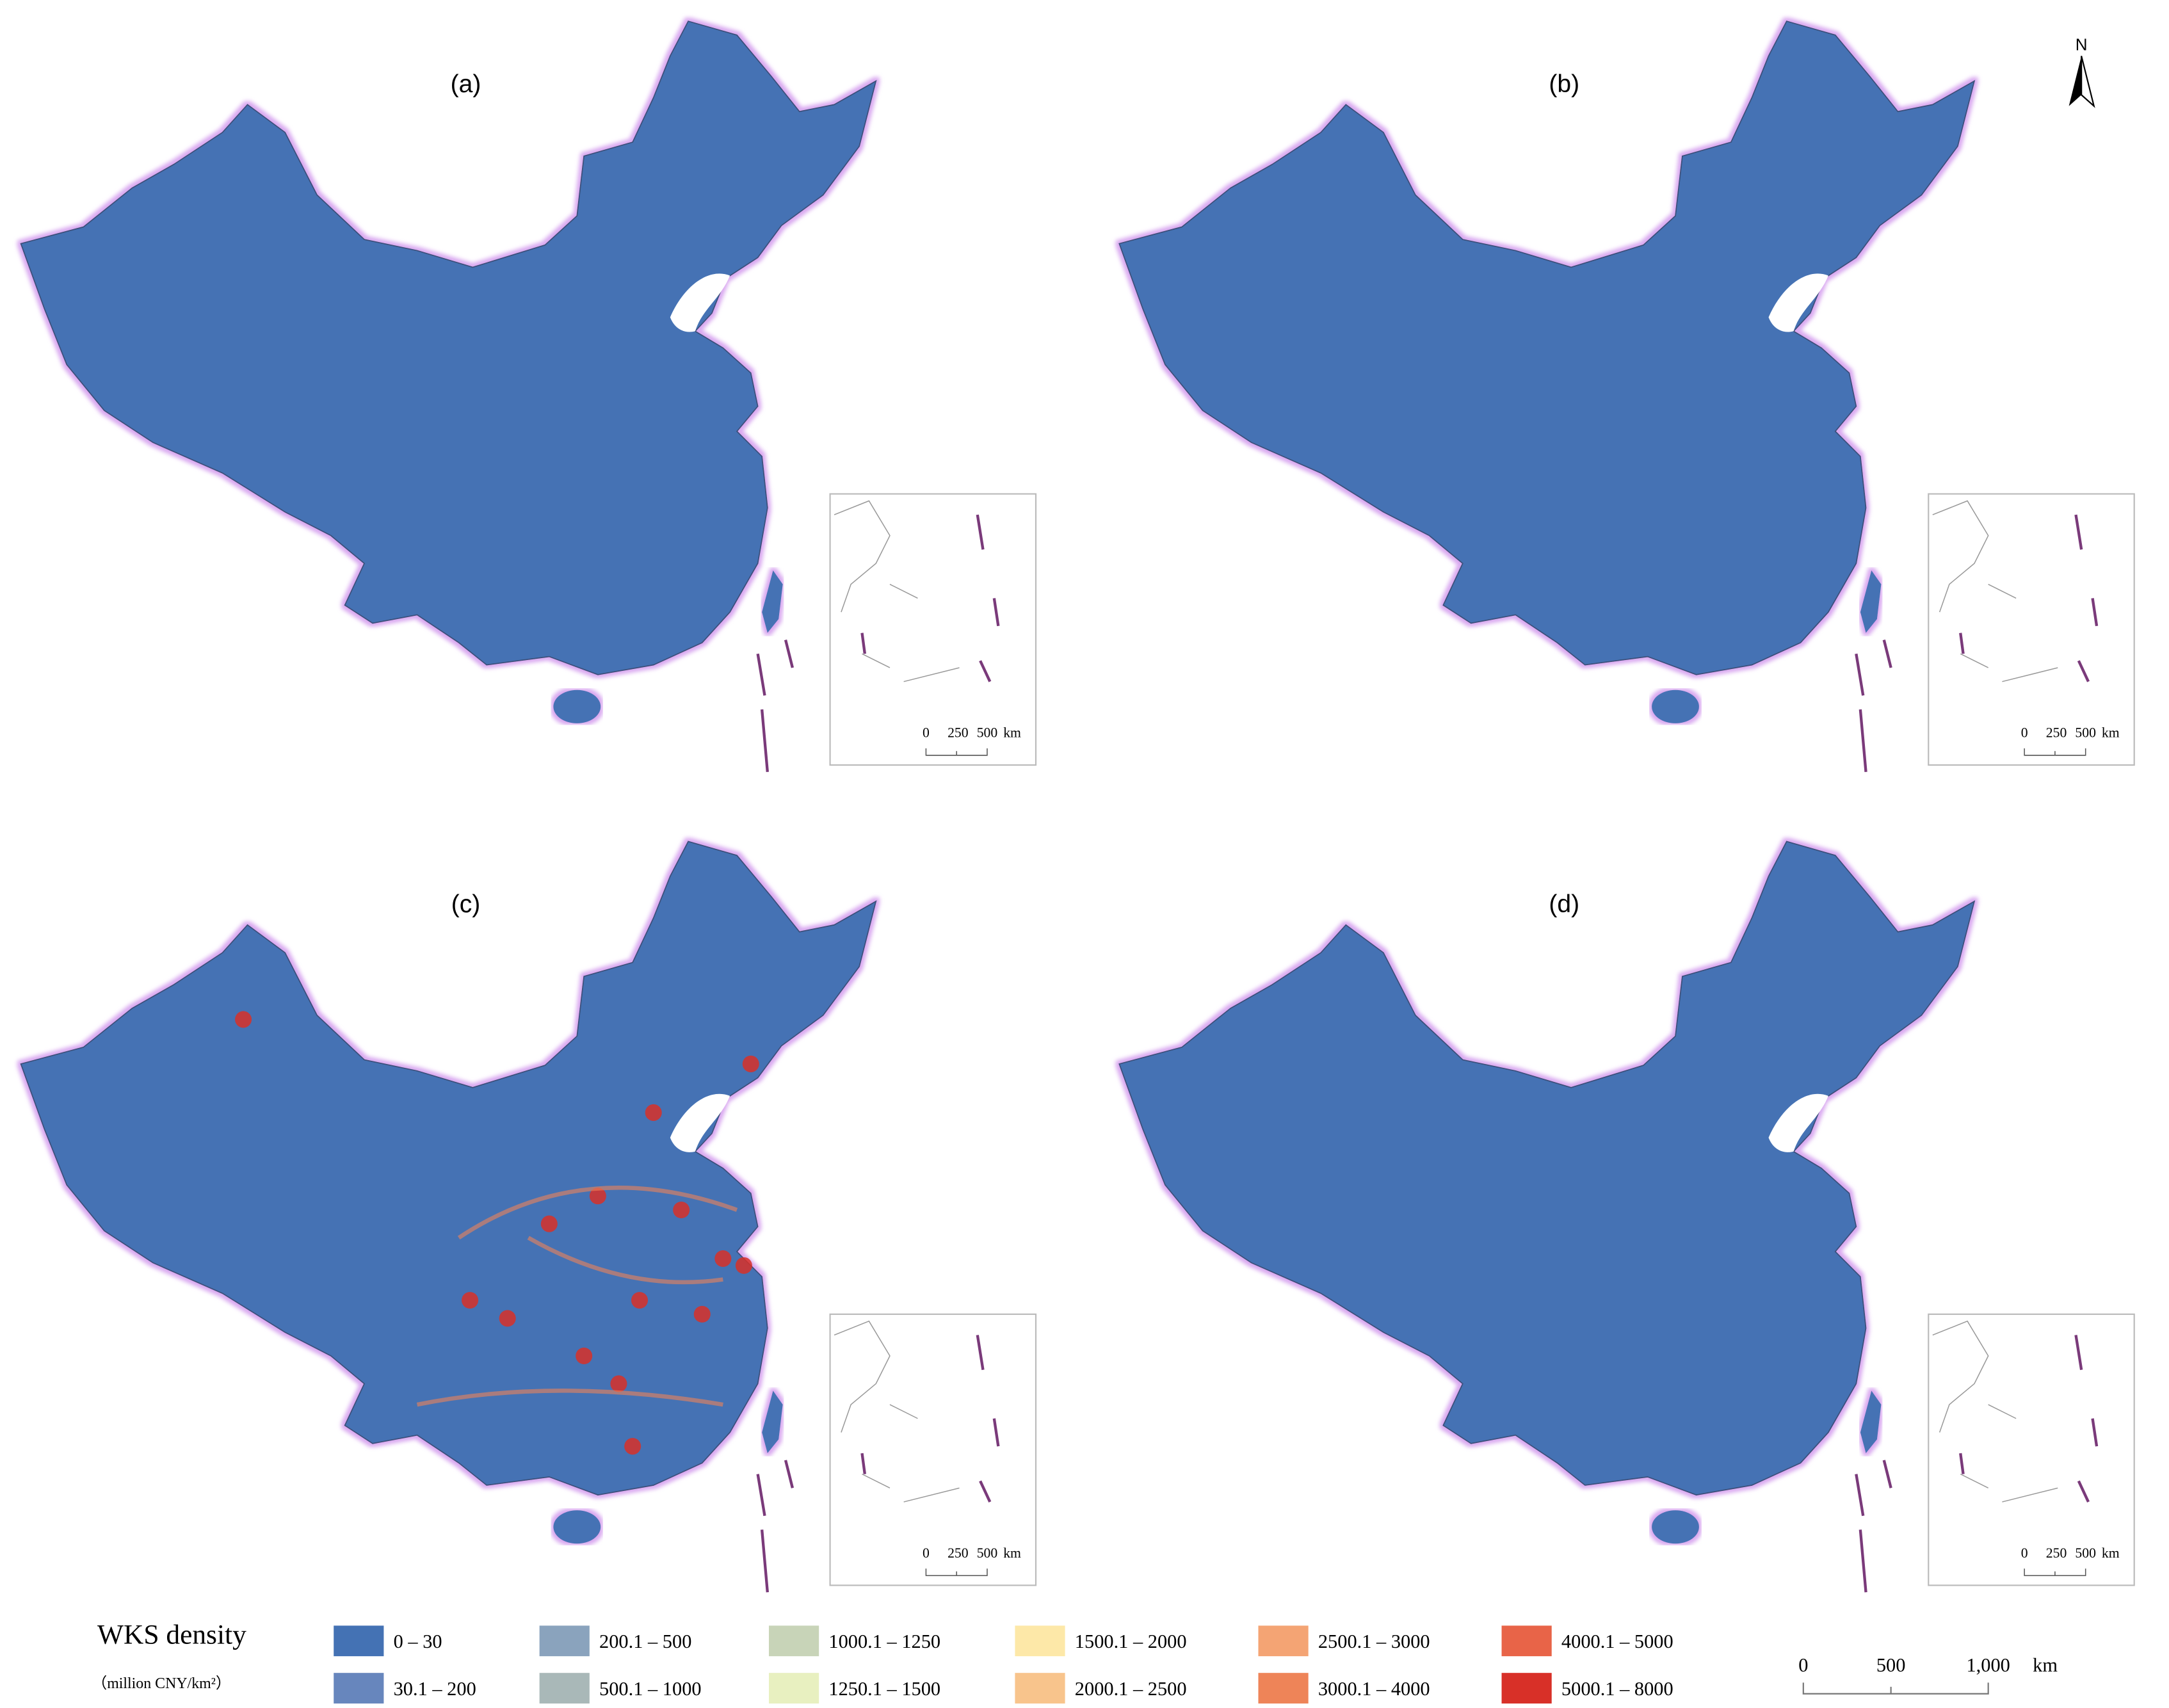  What do you see at coordinates (884, 1689) in the screenshot?
I see `legend-label: 1250.1 – 1500` at bounding box center [884, 1689].